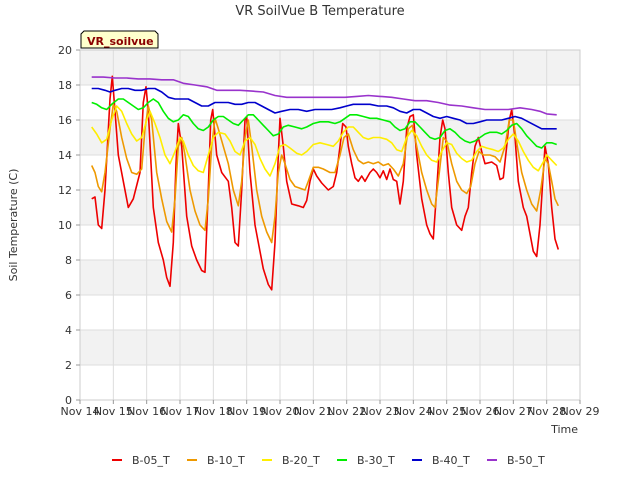 The image size is (640, 480). What do you see at coordinates (65, 120) in the screenshot?
I see `y-tick-label: 16` at bounding box center [65, 120].